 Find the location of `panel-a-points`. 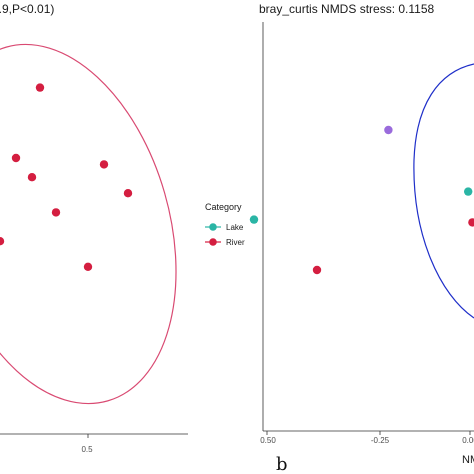

panel-a-points is located at coordinates (66, 177).